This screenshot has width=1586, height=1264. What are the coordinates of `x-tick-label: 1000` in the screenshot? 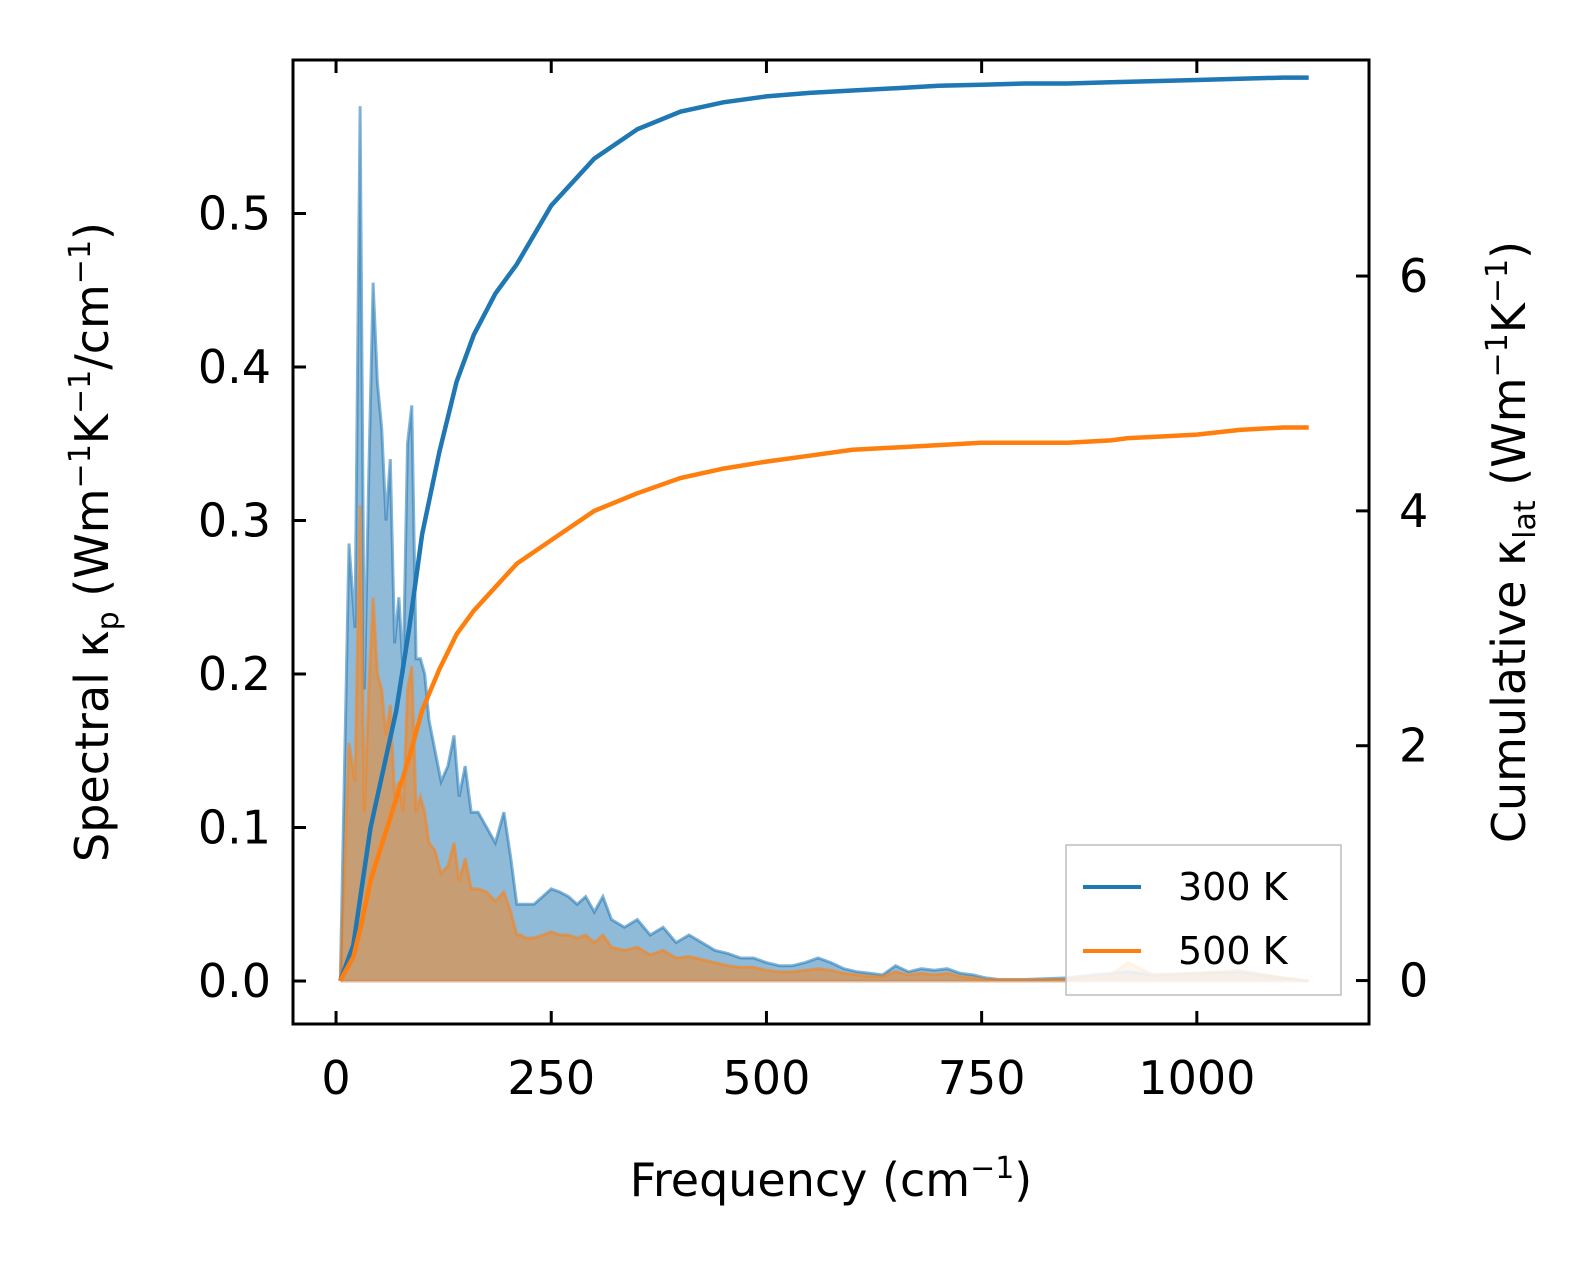 It's located at (1196, 1078).